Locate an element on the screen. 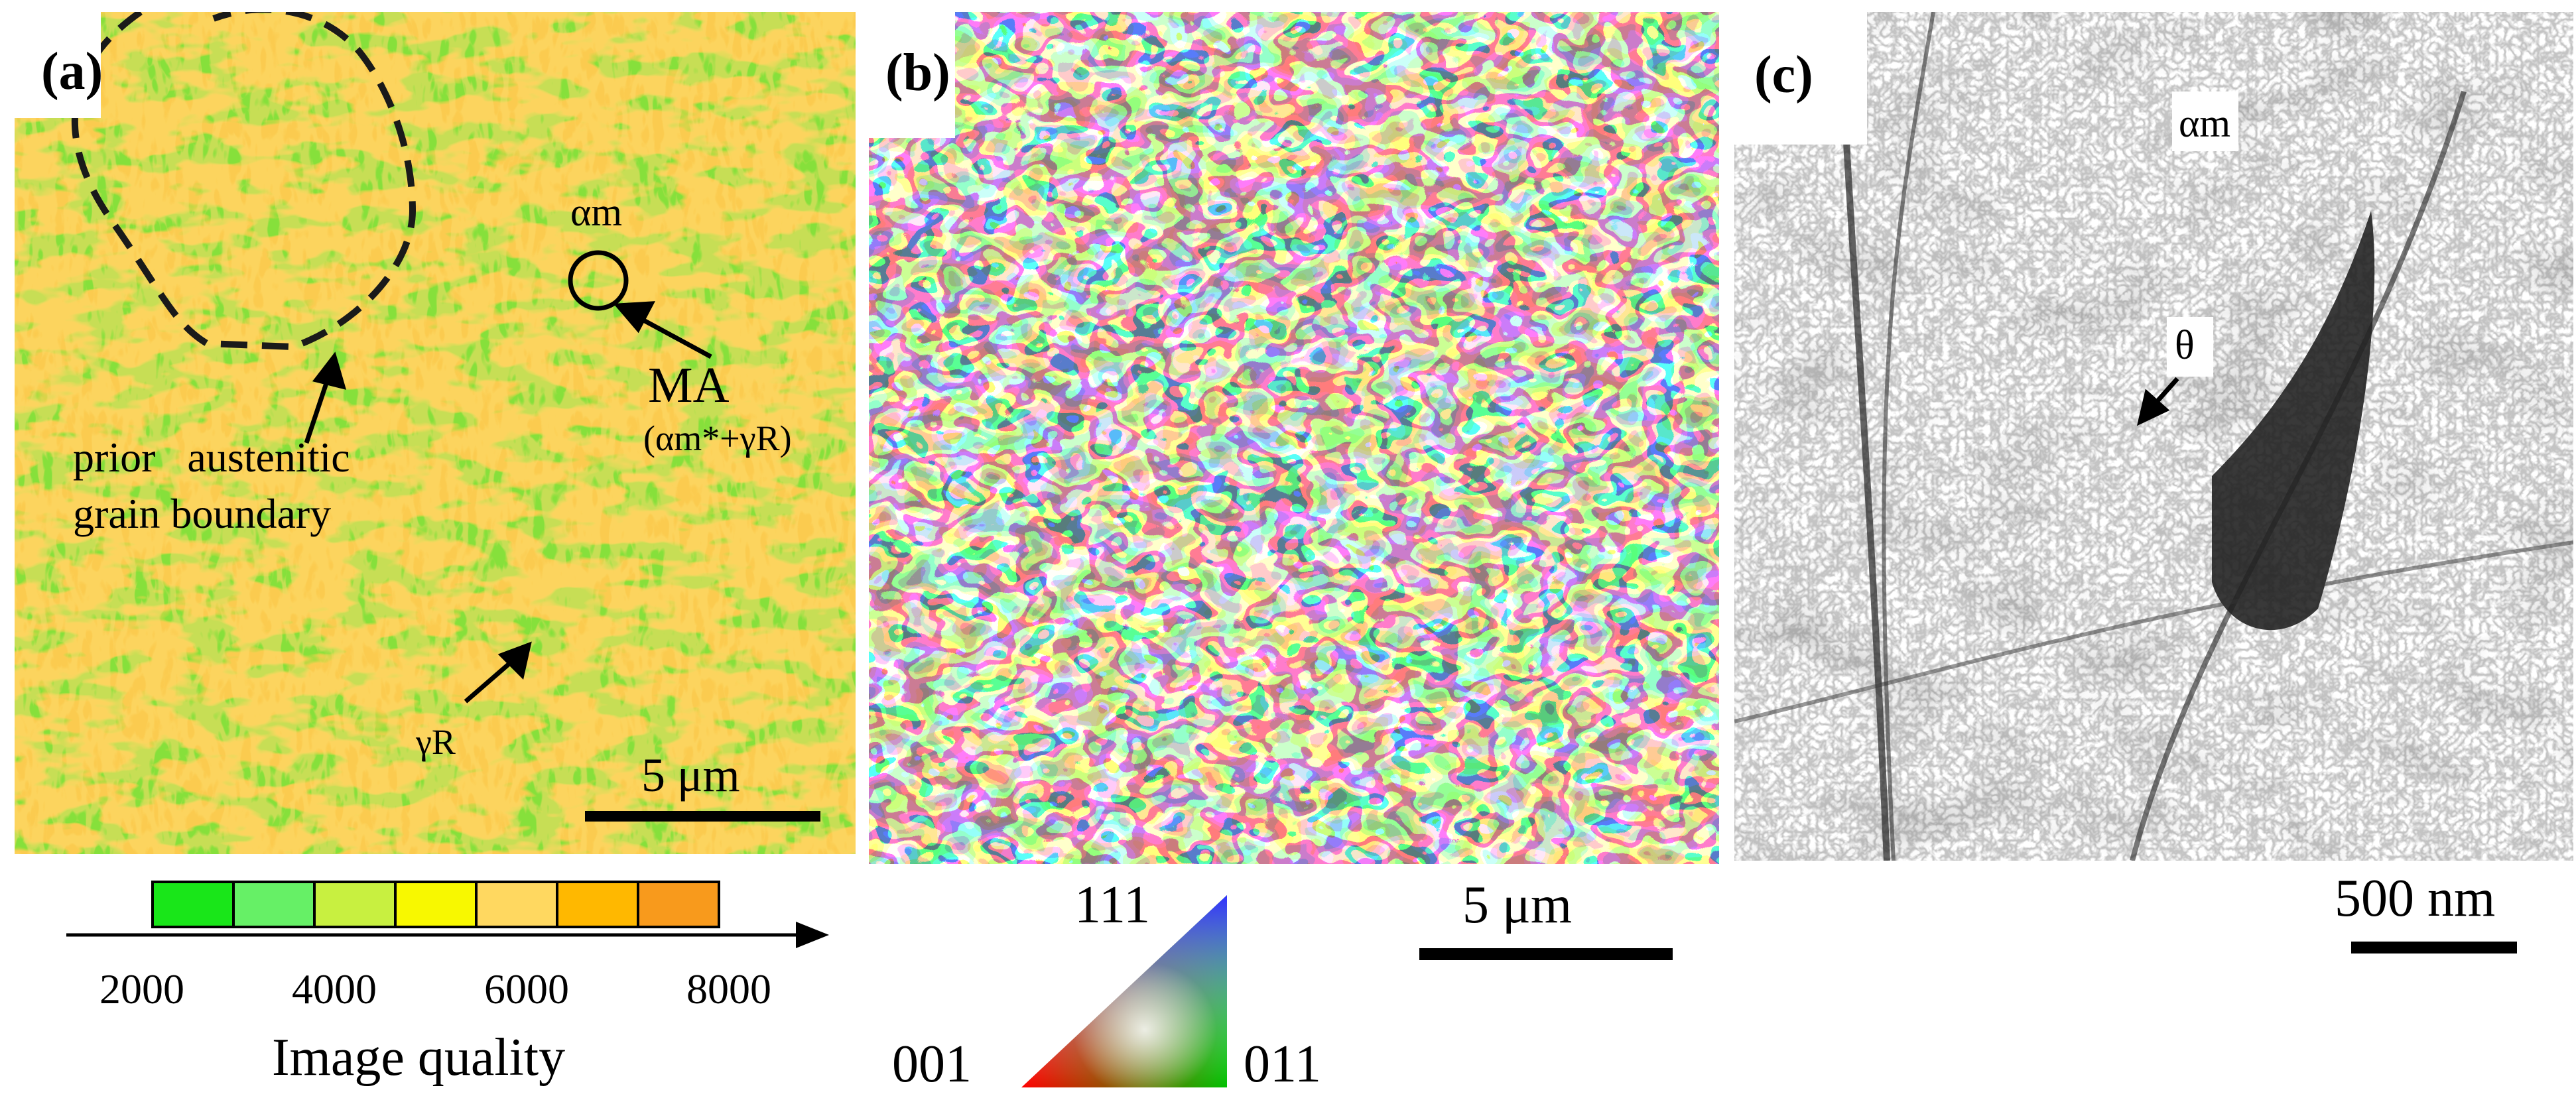  iq-legend: 2000 4000 6000 8000 Image quality is located at coordinates (448, 981).